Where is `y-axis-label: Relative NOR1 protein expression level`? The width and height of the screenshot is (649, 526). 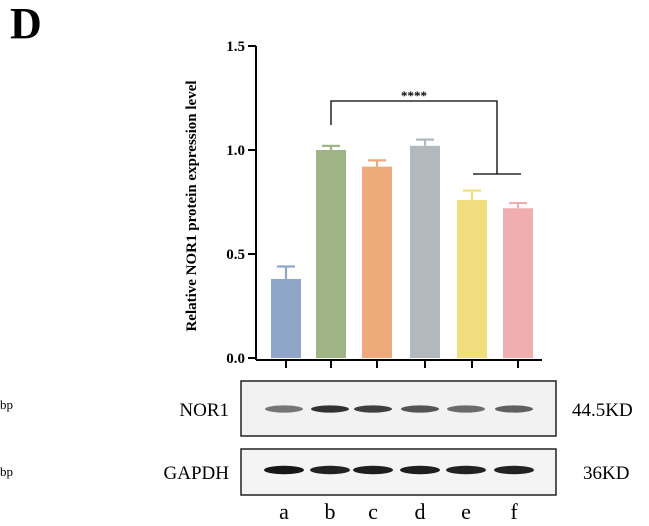
y-axis-label: Relative NOR1 protein expression level is located at coordinates (192, 205).